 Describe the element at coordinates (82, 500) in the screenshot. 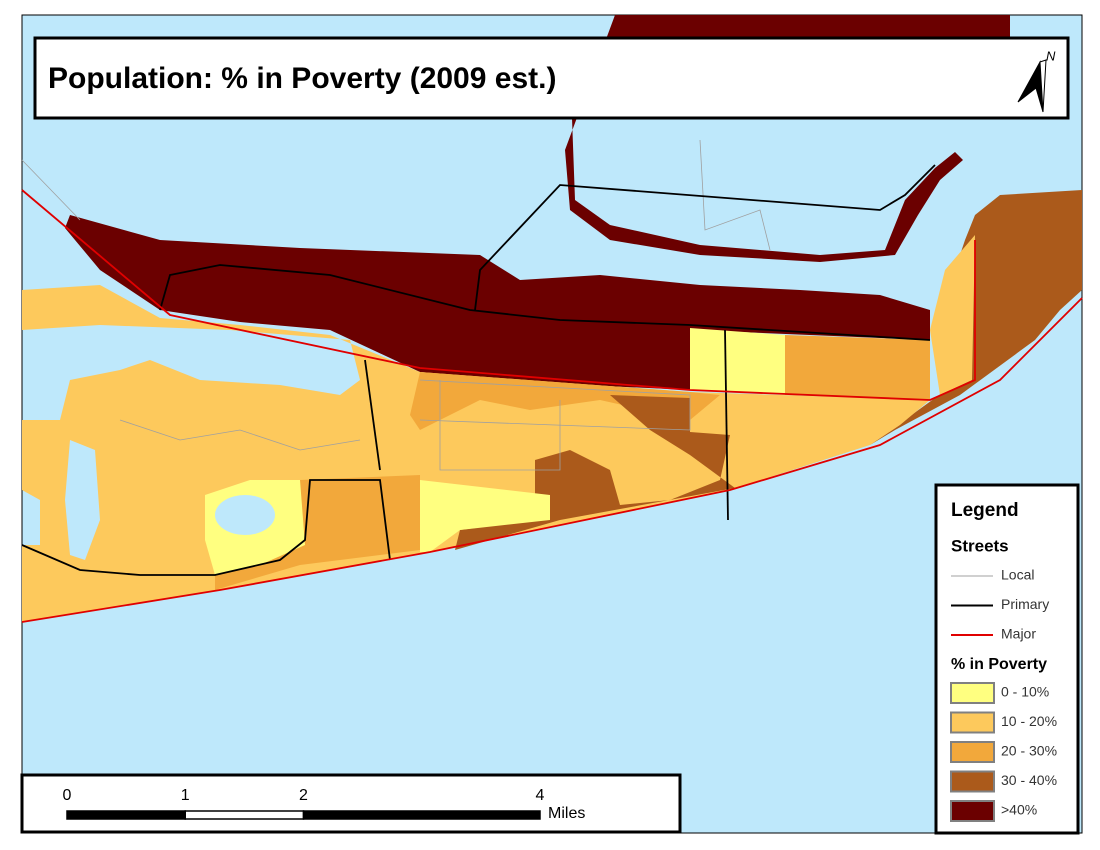

I see `inner-lagoon` at that location.